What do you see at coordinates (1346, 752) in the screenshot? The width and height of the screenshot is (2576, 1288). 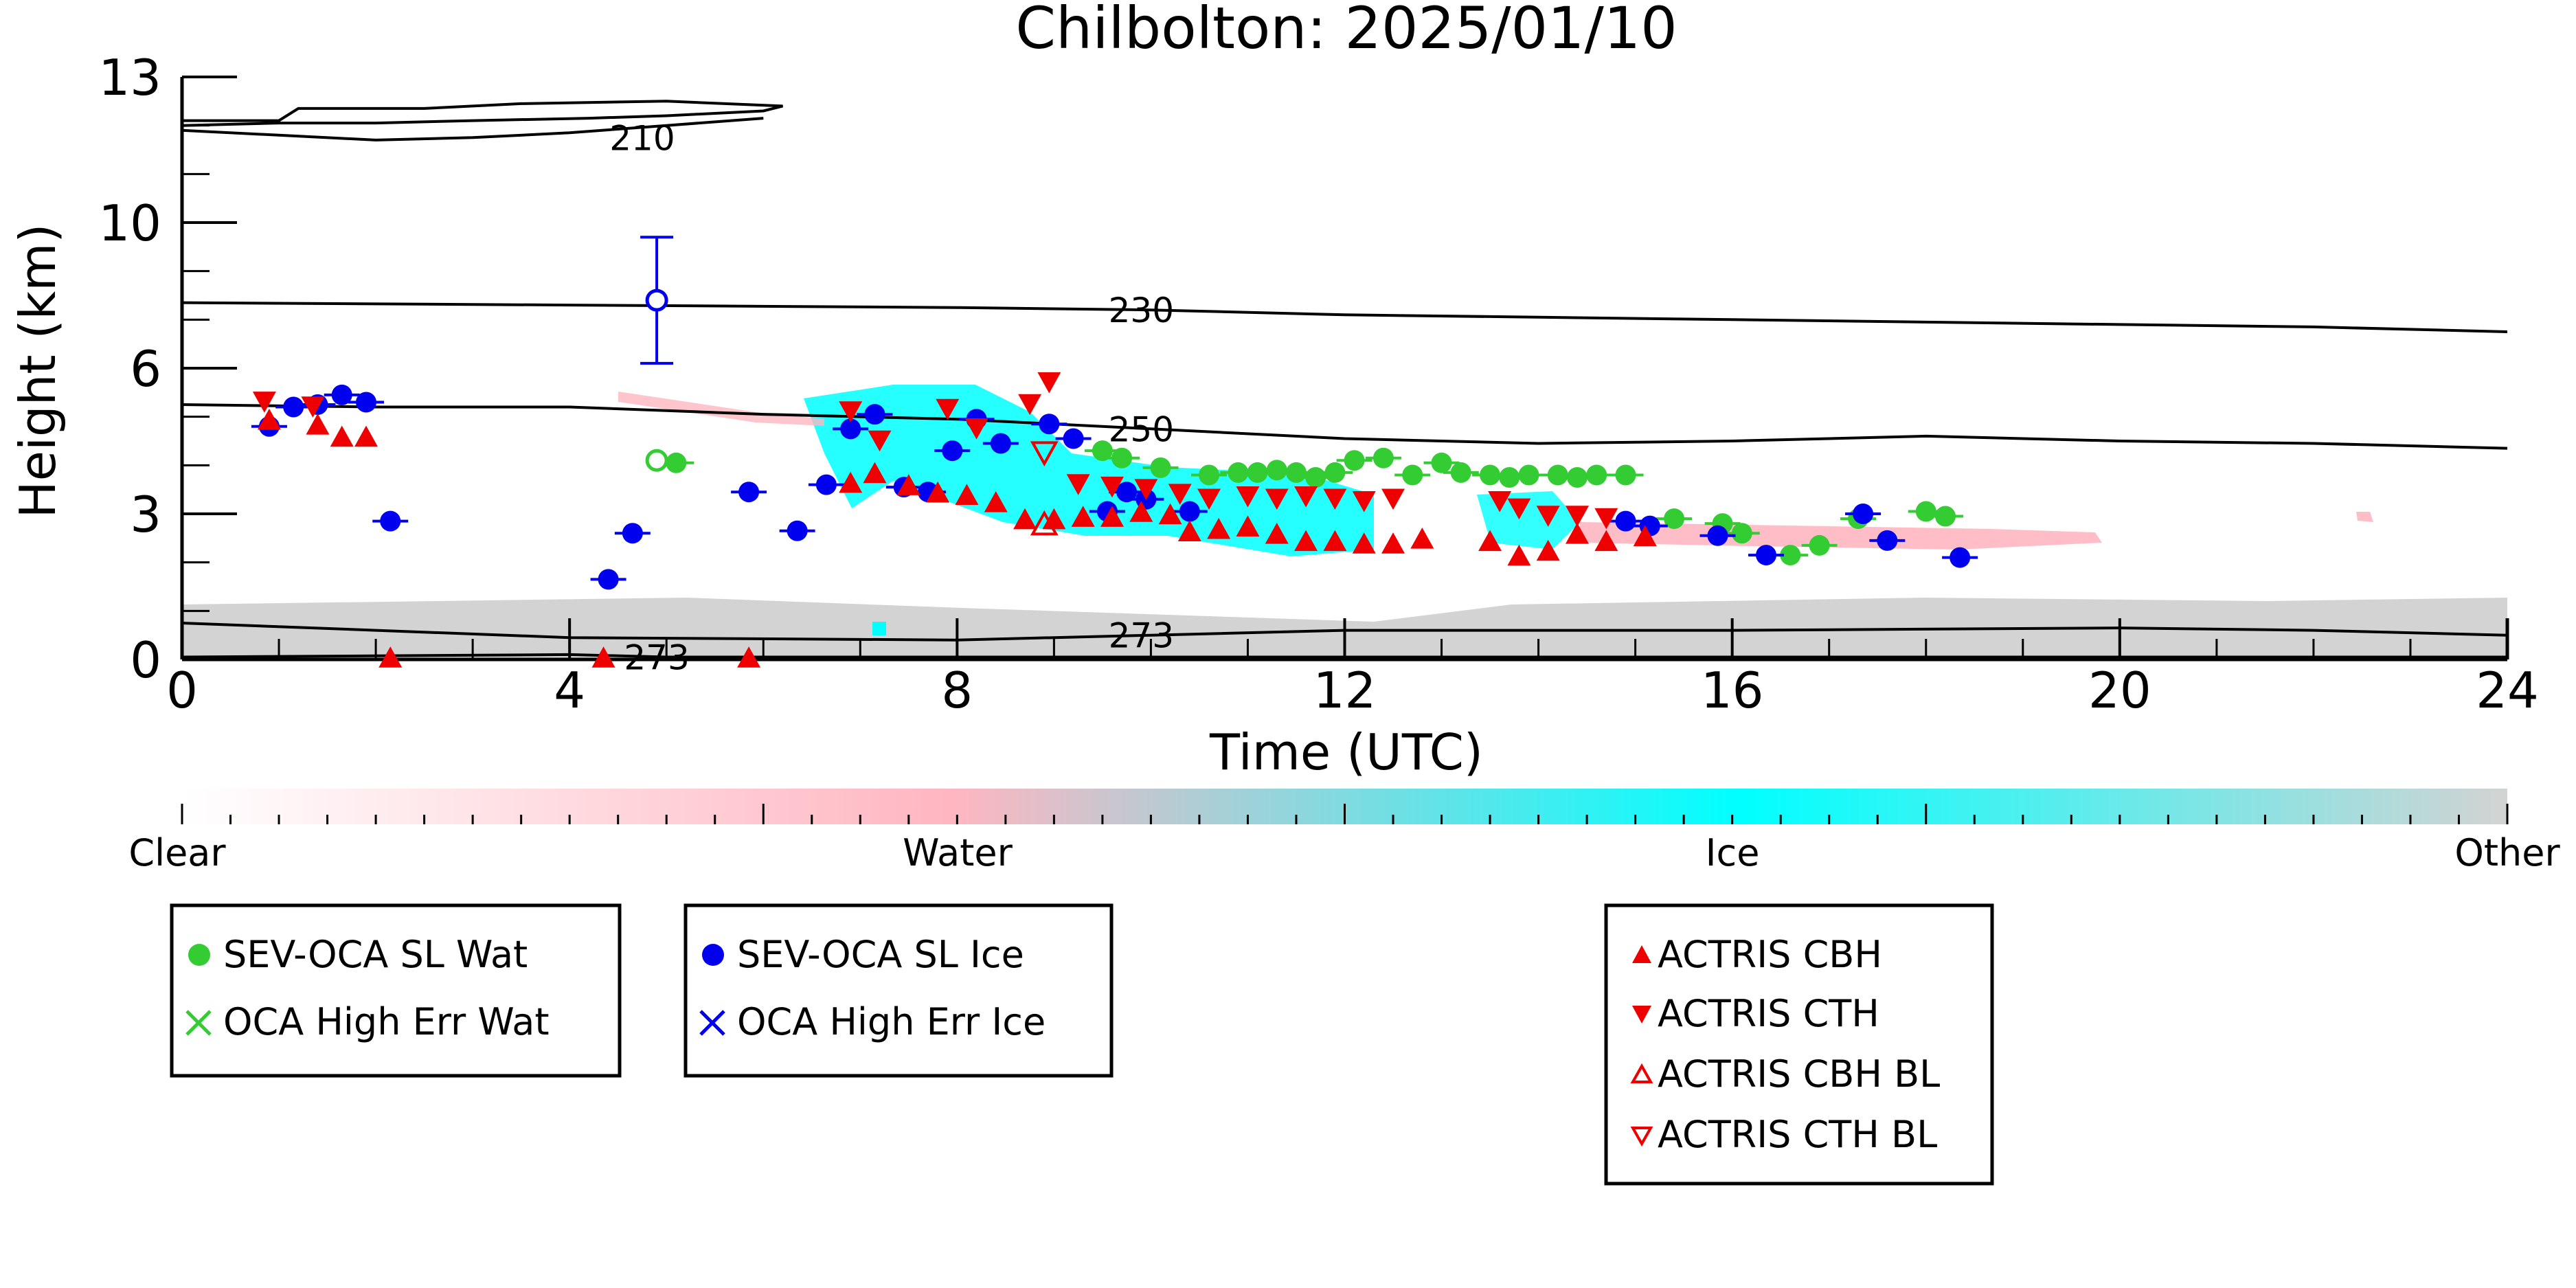 I see `x-axis-label: Time (UTC)` at bounding box center [1346, 752].